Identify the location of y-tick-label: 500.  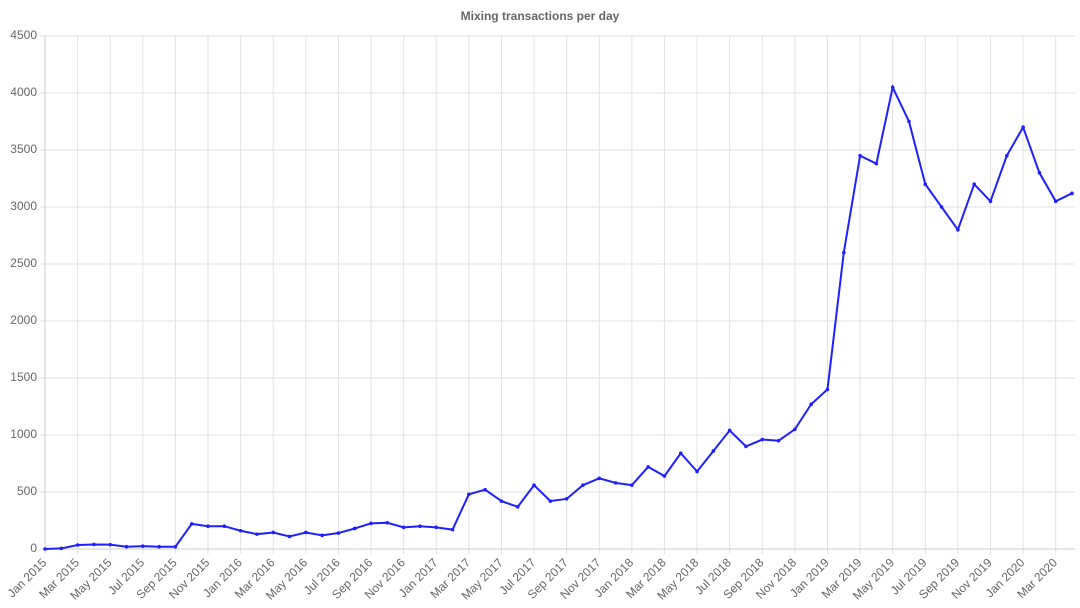
(27, 491).